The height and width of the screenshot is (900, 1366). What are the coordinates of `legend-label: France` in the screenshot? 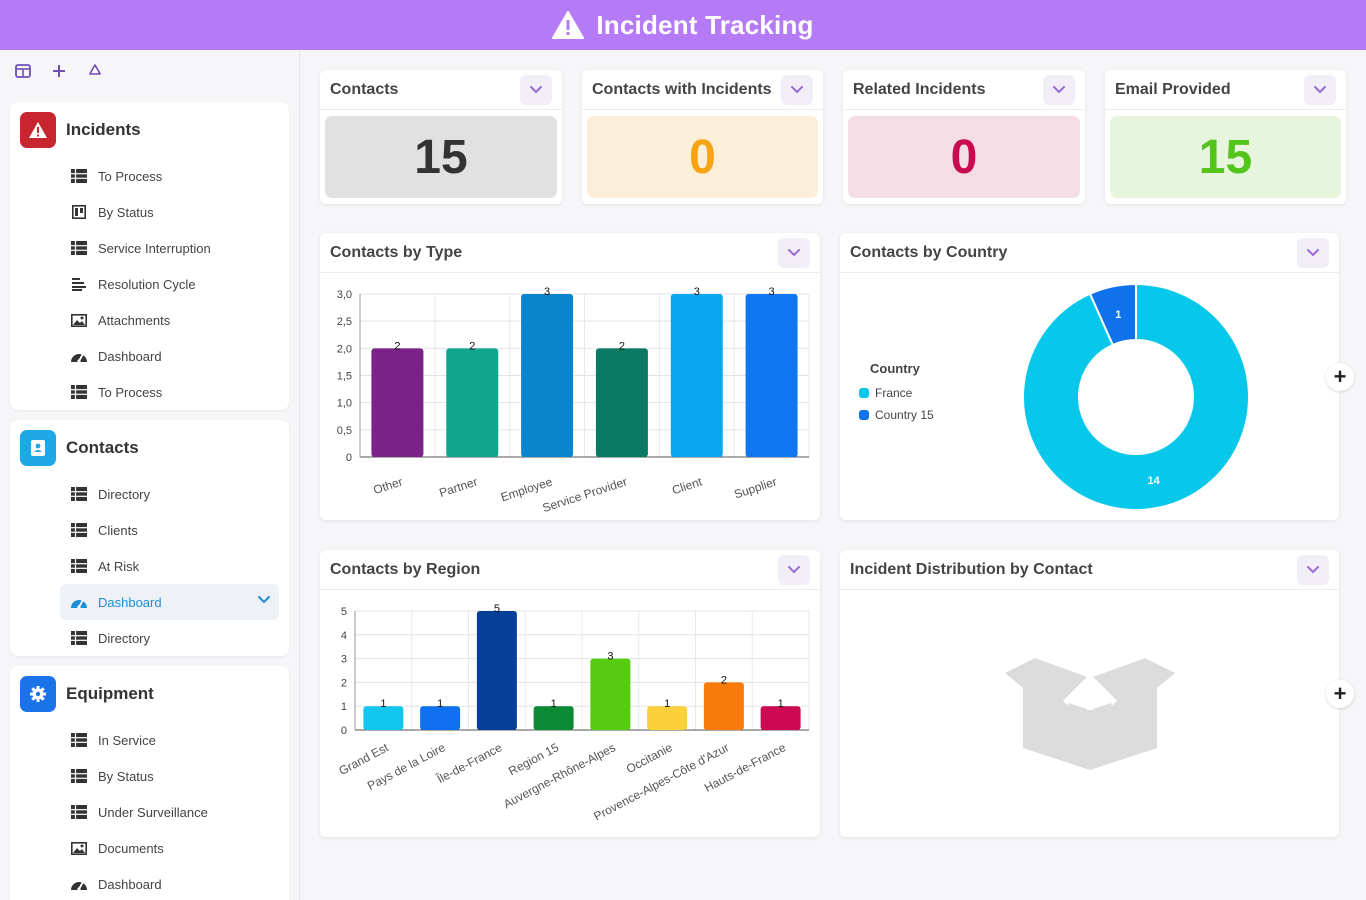 It's located at (894, 393).